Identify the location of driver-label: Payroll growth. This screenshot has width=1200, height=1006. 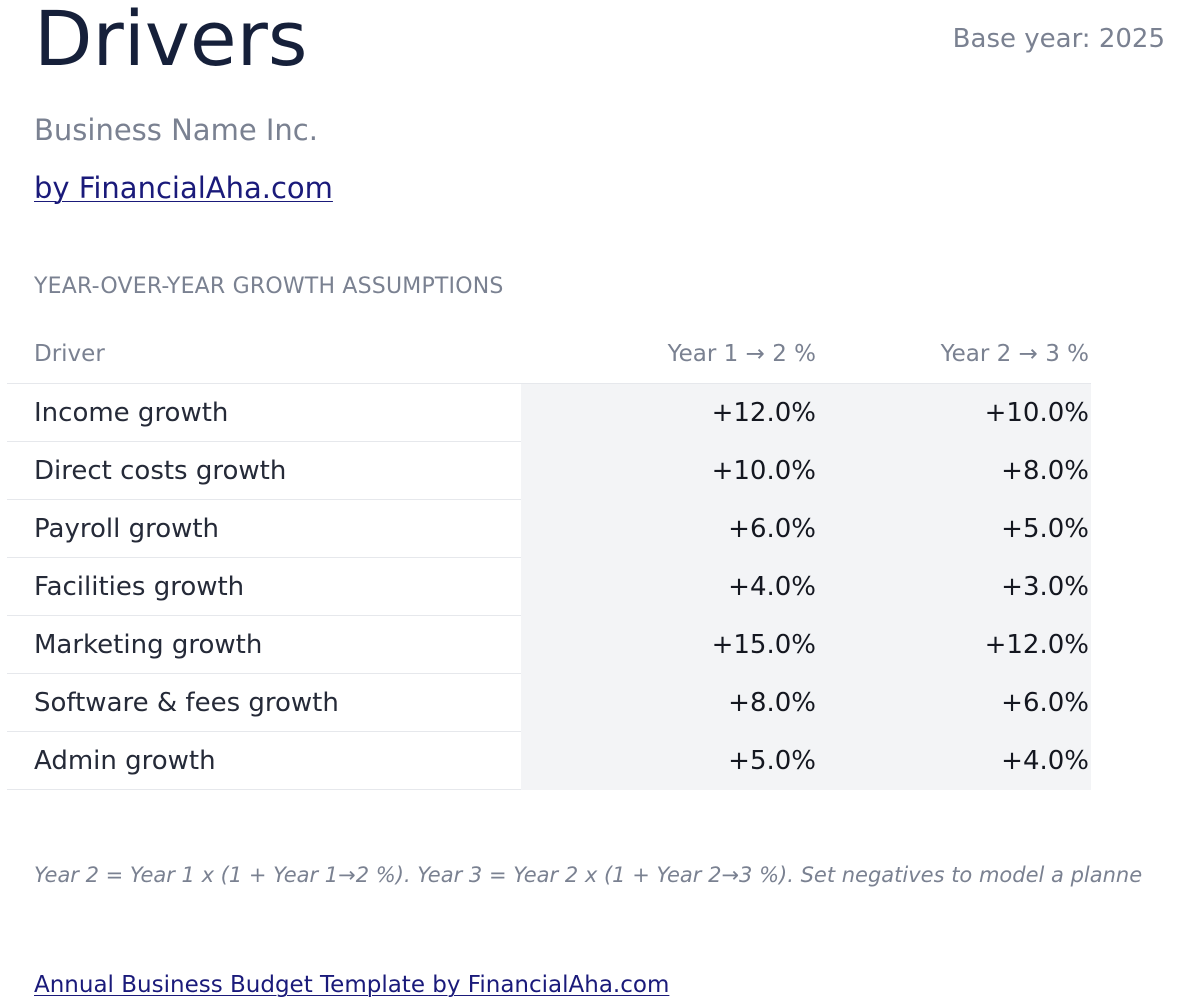
(264, 528).